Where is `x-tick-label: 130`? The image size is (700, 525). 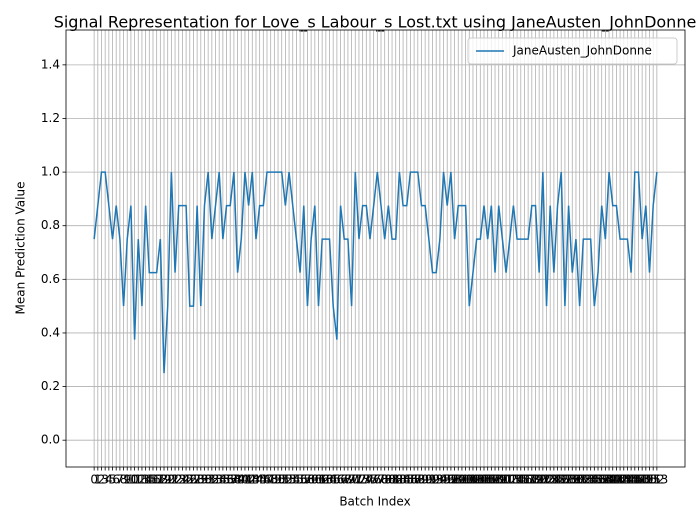
x-tick-label: 130 is located at coordinates (572, 480).